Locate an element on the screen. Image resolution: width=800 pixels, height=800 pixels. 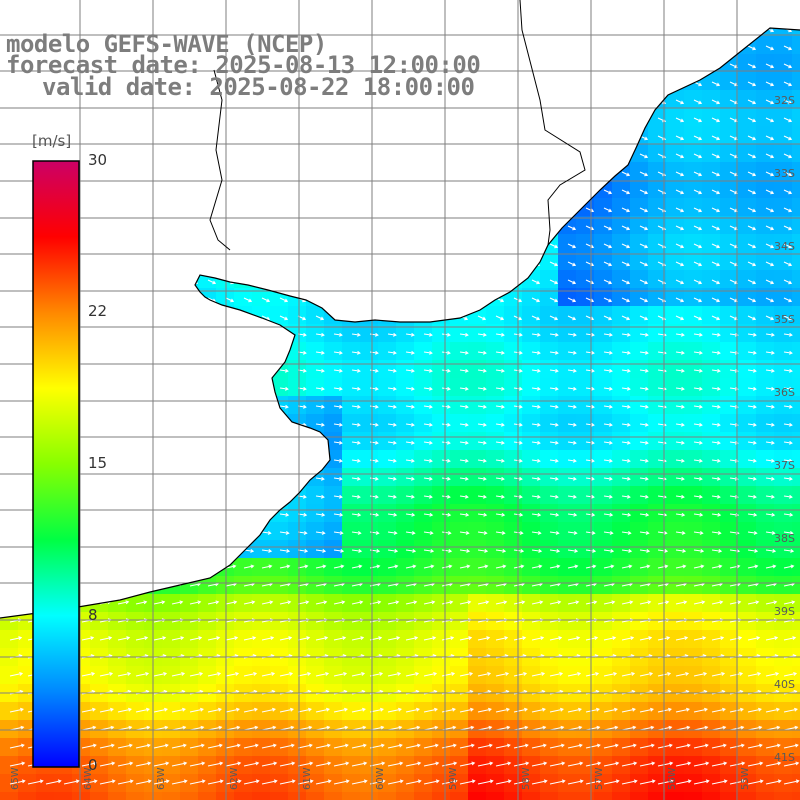
title-forecast-date: forecast date: 2025-08-13 12:00:00 is located at coordinates (243, 65).